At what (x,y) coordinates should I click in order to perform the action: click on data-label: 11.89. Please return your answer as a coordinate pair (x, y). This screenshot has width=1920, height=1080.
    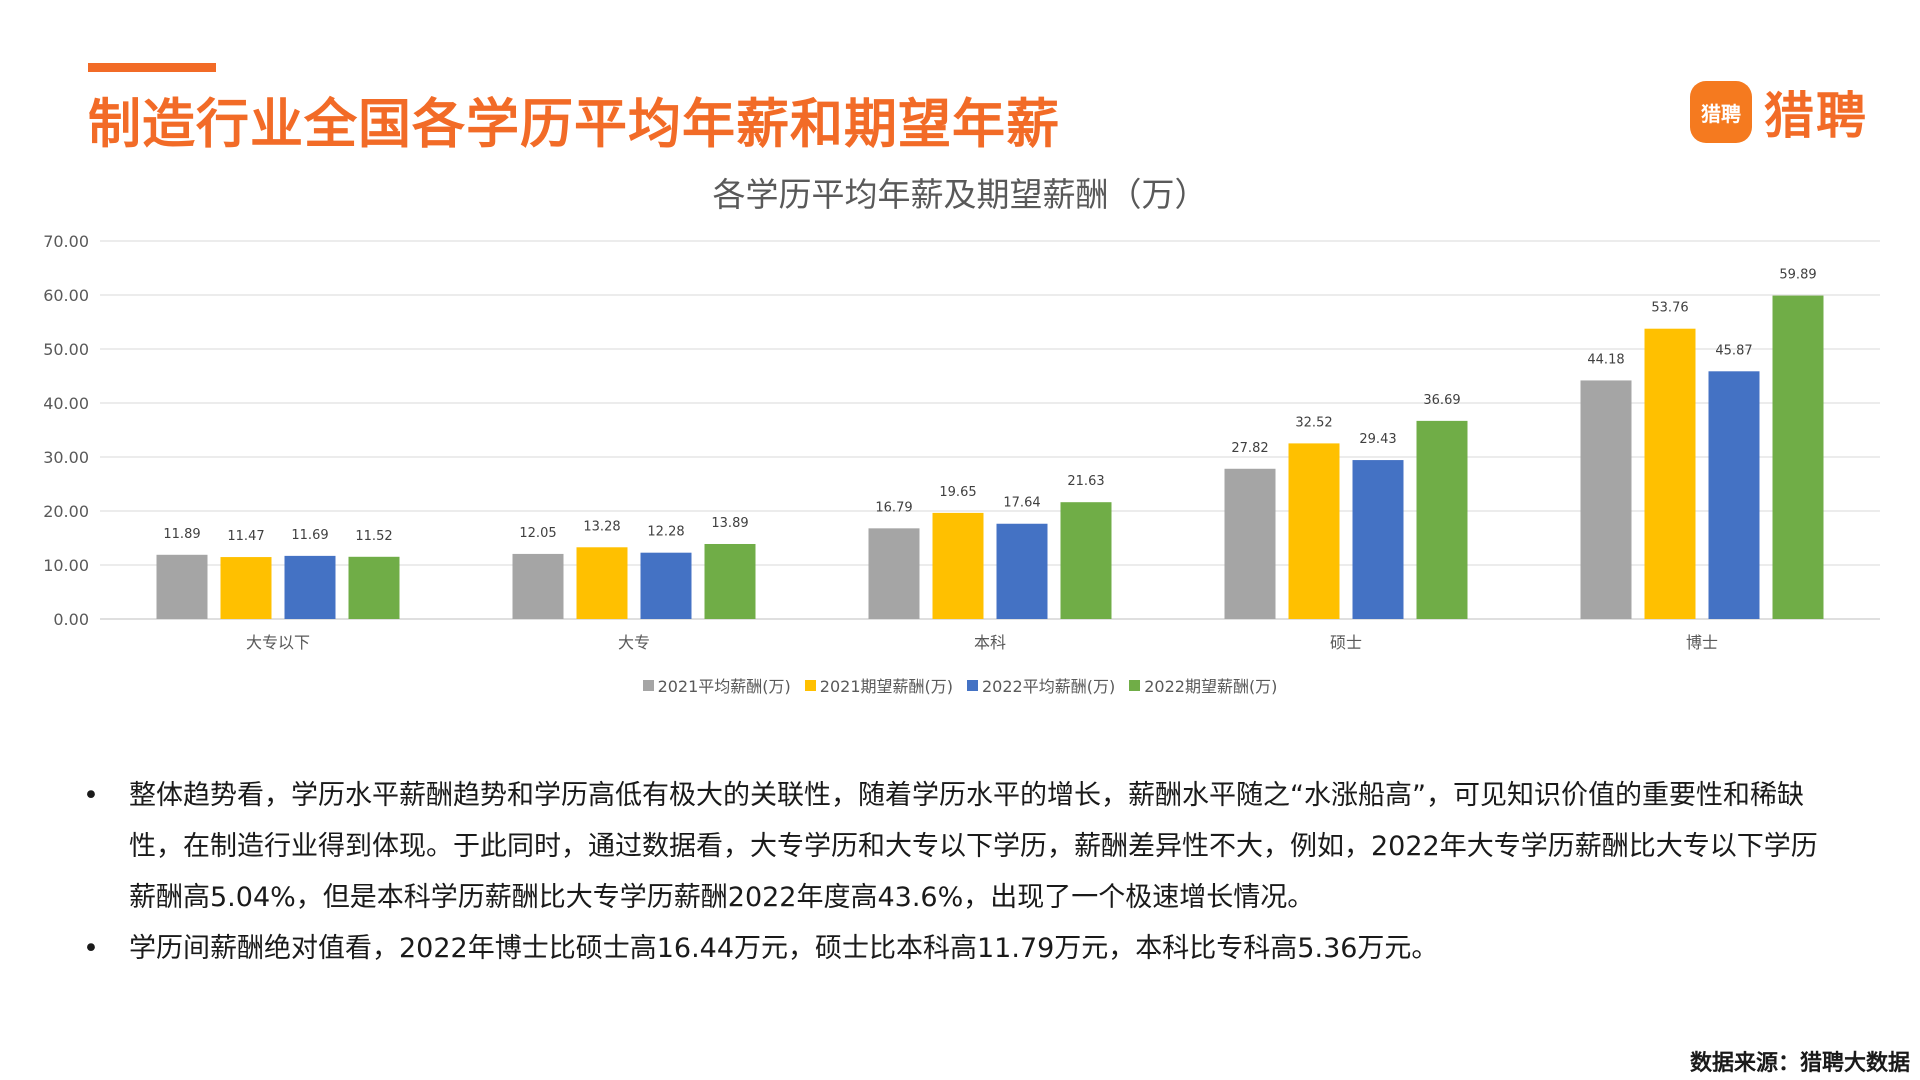
    Looking at the image, I should click on (181, 534).